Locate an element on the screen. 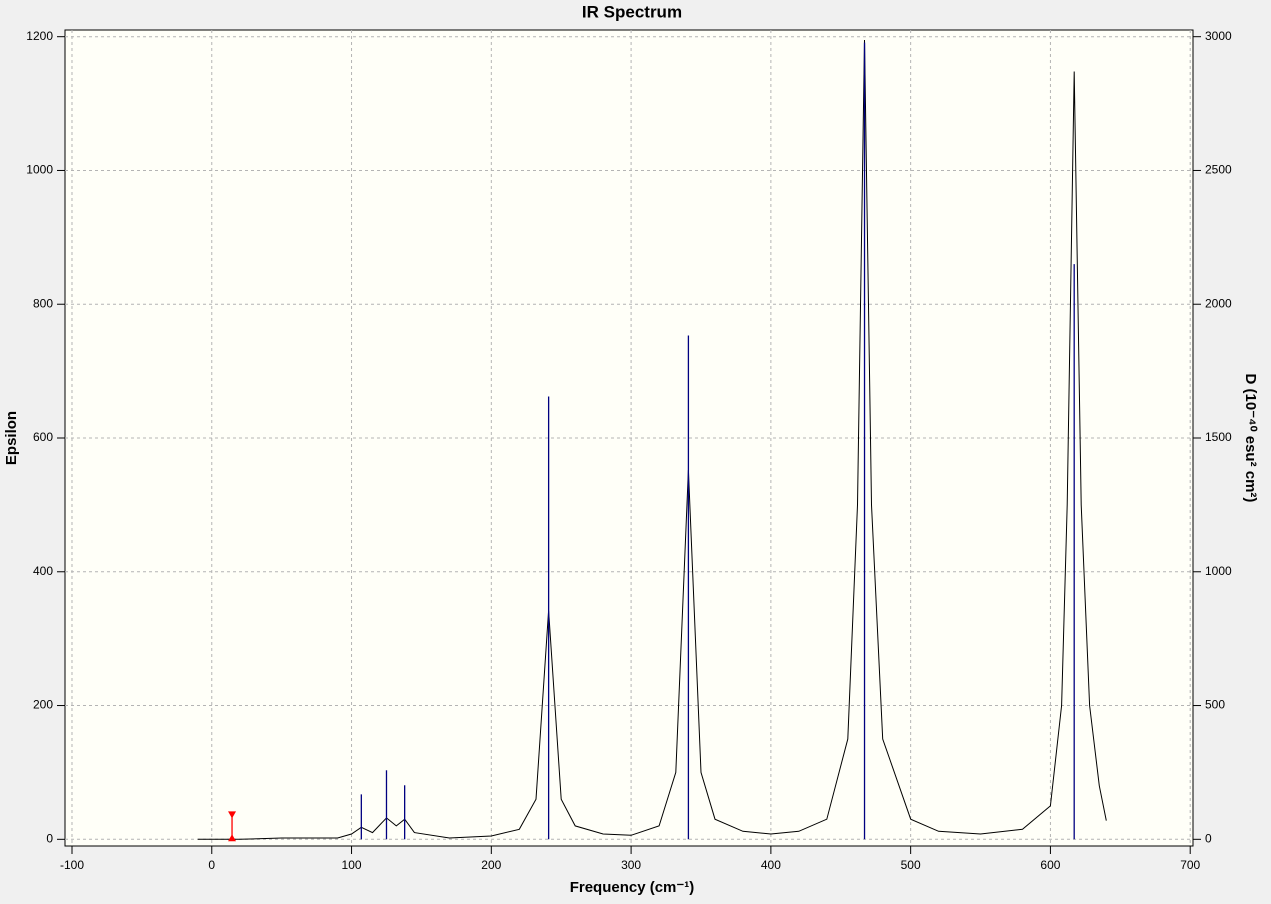  y-tick-label: 0 is located at coordinates (49, 838).